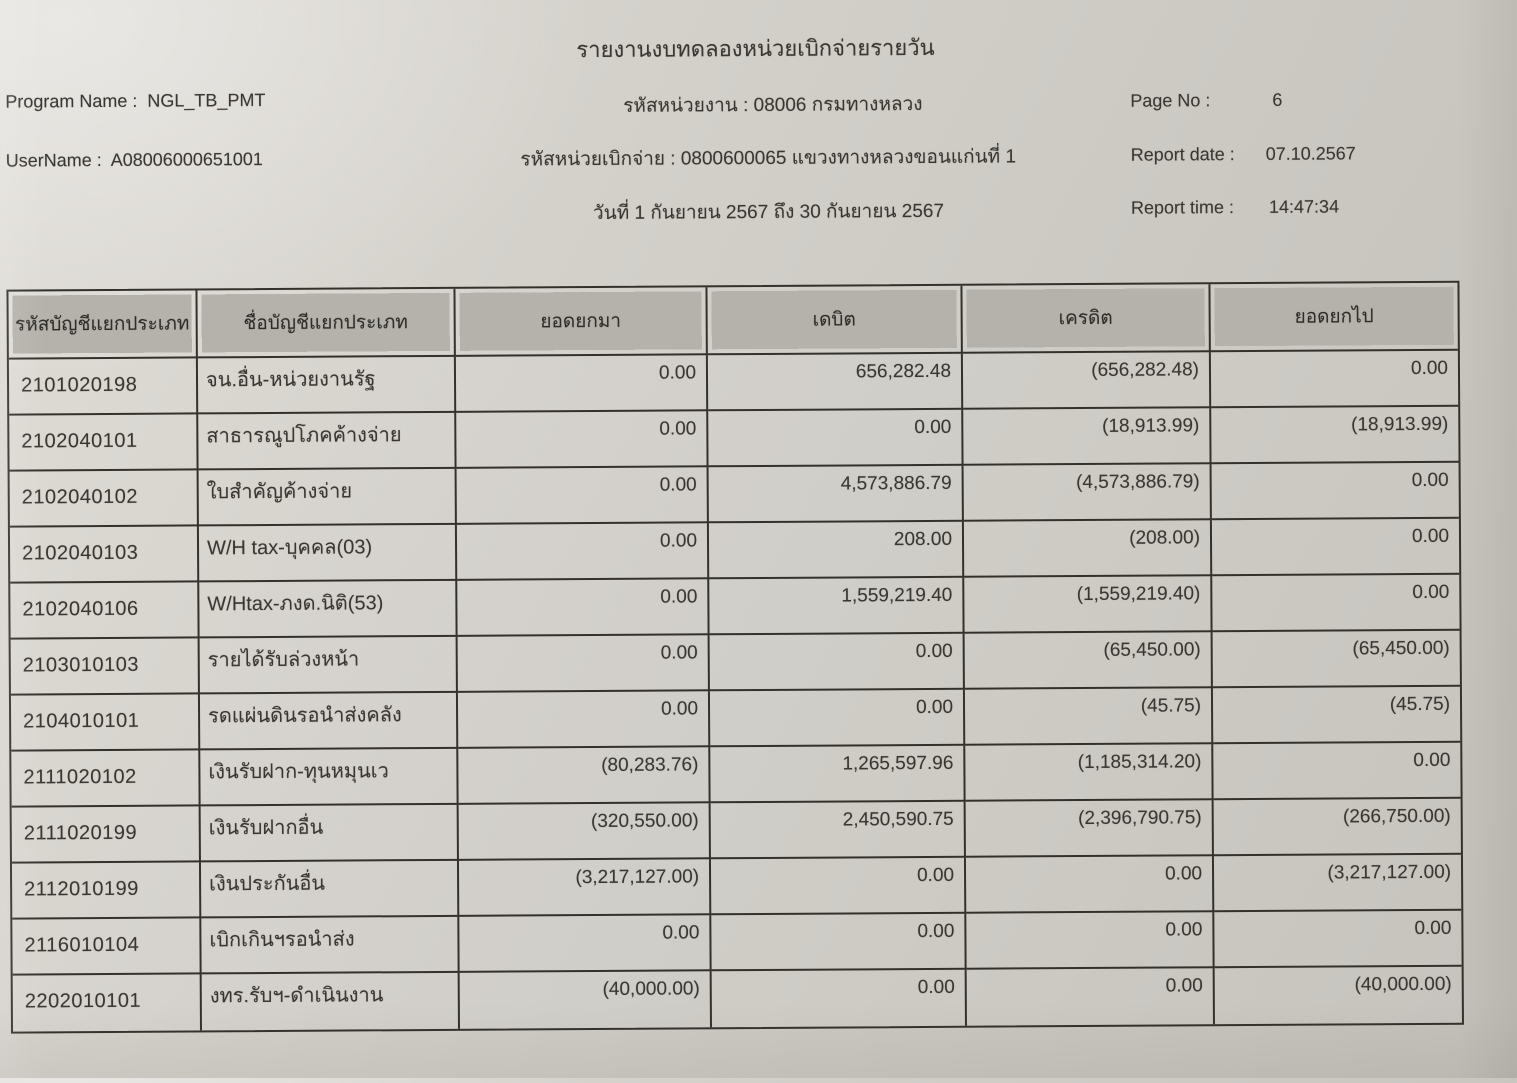 Image resolution: width=1517 pixels, height=1083 pixels. Describe the element at coordinates (329, 777) in the screenshot. I see `cell-name: เงินรับฝาก-ทุนหมุนเว` at that location.